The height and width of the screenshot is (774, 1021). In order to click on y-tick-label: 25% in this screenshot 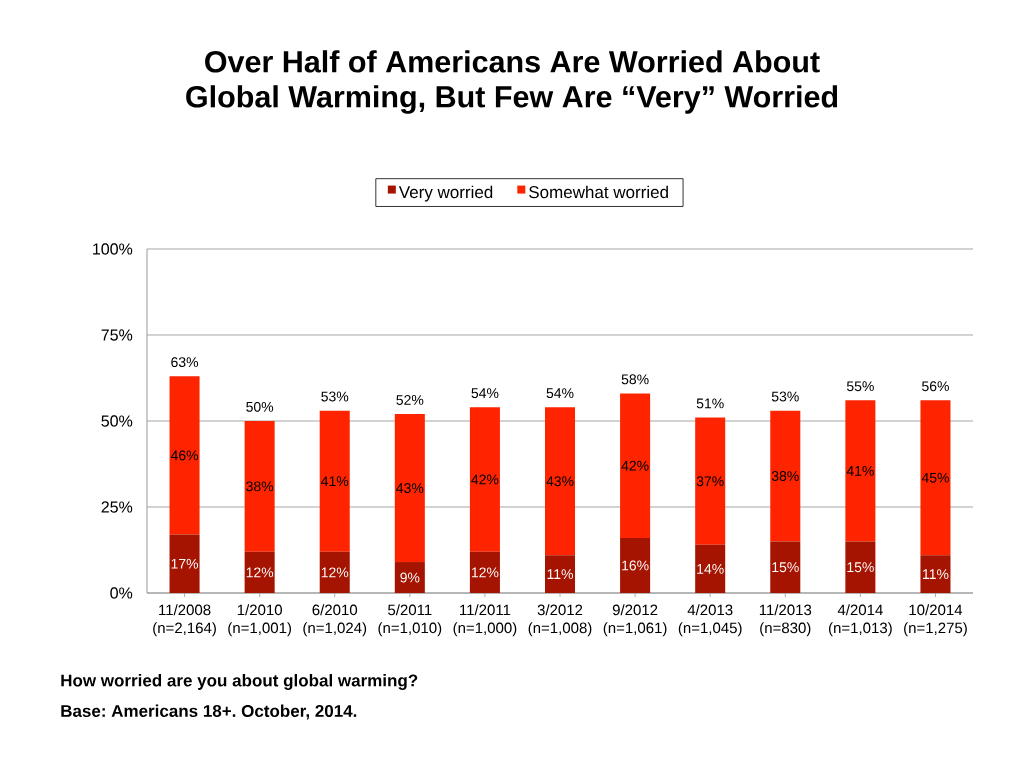, I will do `click(117, 507)`.